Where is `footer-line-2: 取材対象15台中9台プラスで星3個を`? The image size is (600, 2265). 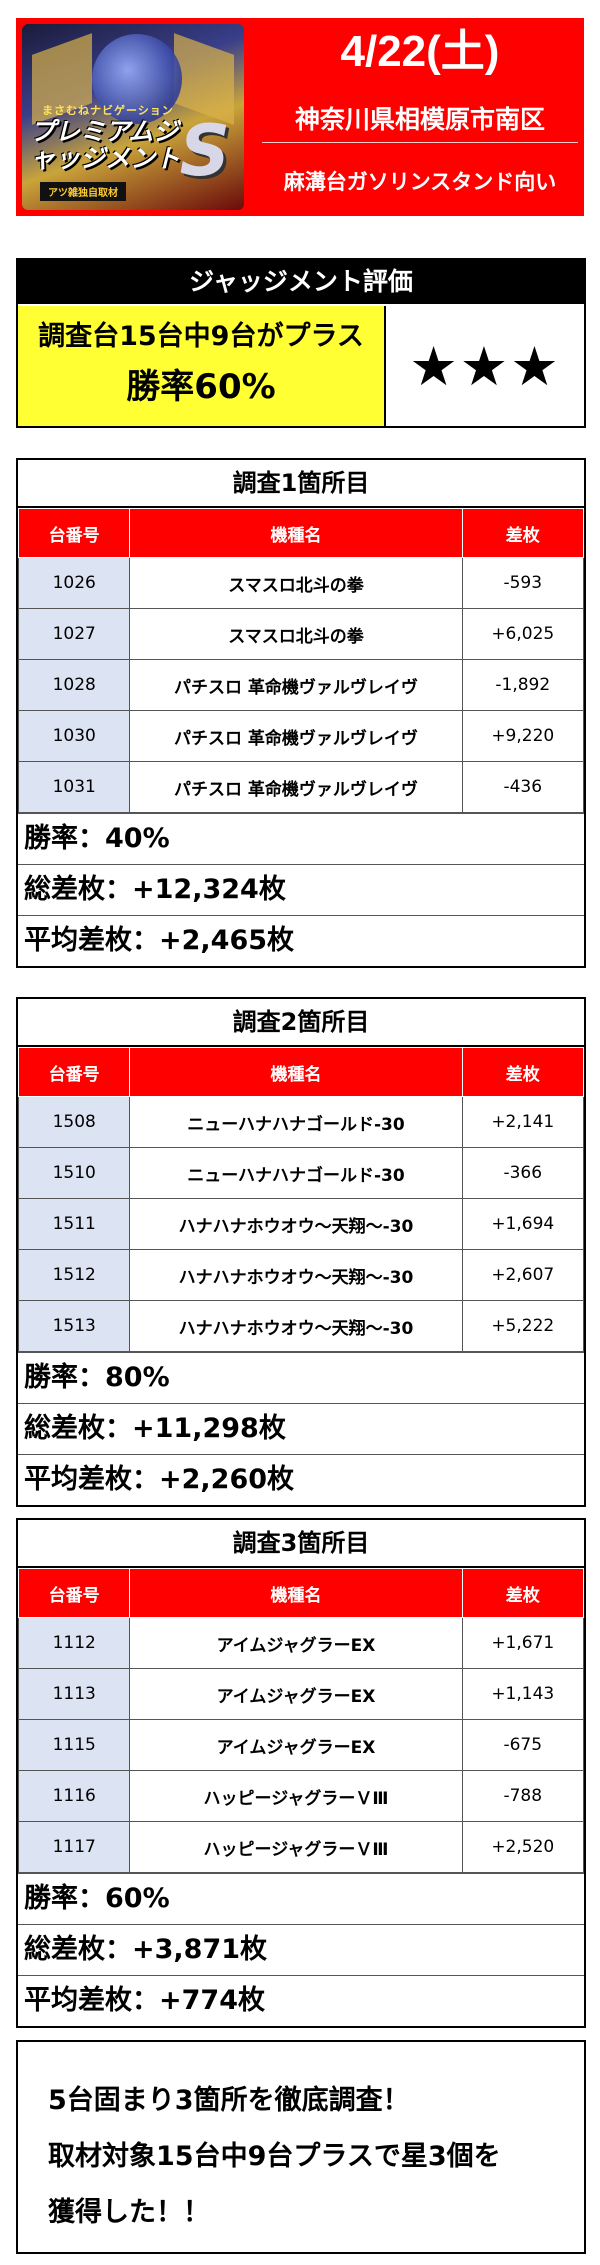 footer-line-2: 取材対象15台中9台プラスで星3個を is located at coordinates (274, 2156).